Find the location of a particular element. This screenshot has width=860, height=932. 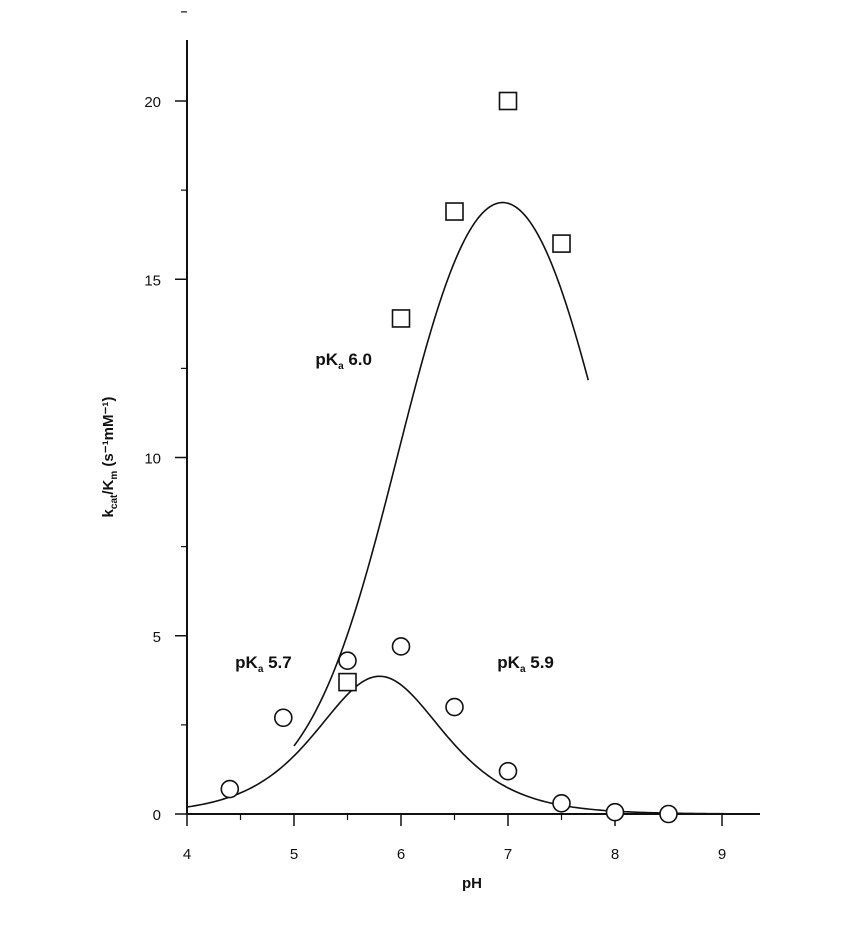

x-tick-label-9: 9 is located at coordinates (722, 854).